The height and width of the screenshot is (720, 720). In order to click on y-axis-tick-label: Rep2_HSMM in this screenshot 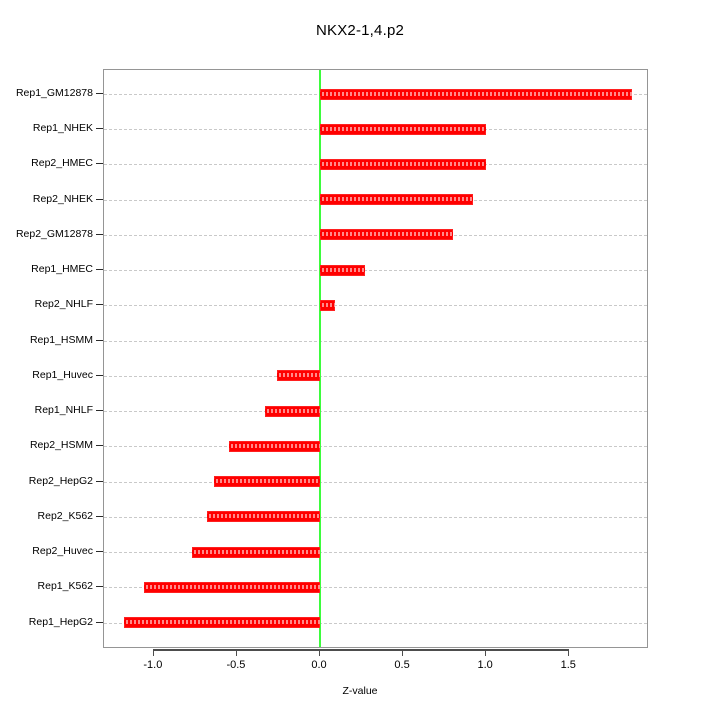, I will do `click(61, 445)`.